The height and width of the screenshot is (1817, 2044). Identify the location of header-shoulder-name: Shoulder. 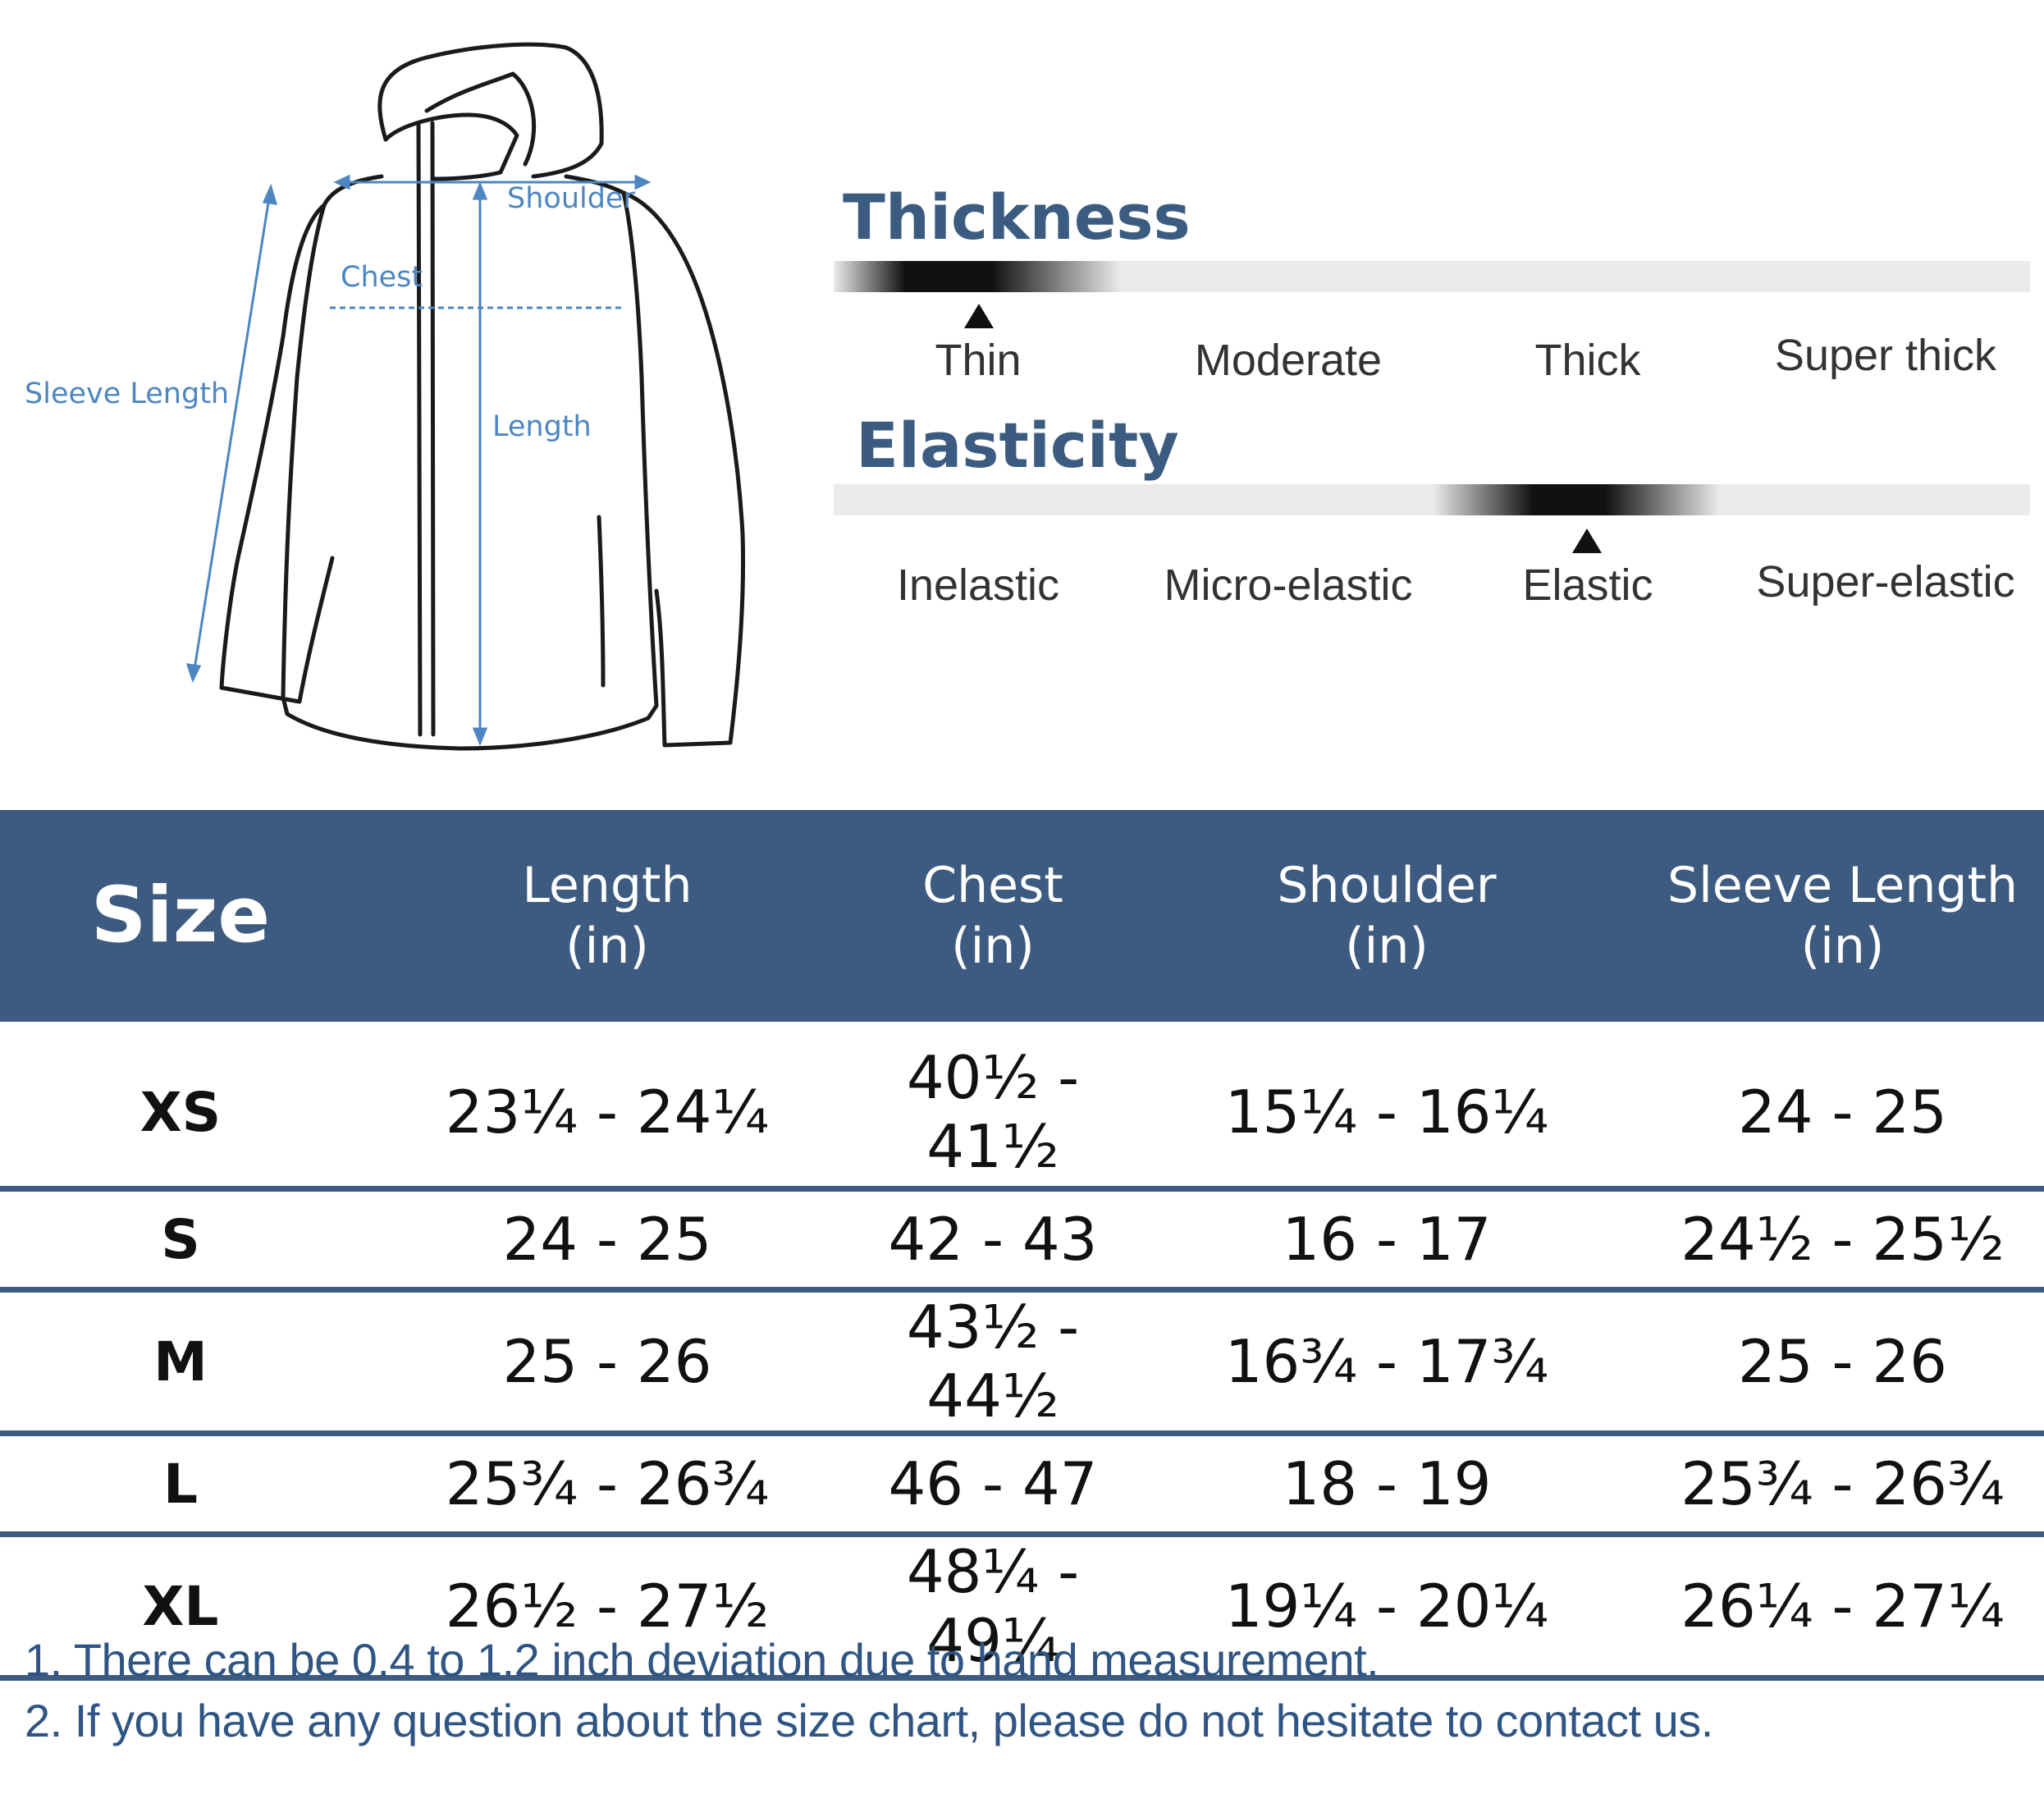
(1387, 885).